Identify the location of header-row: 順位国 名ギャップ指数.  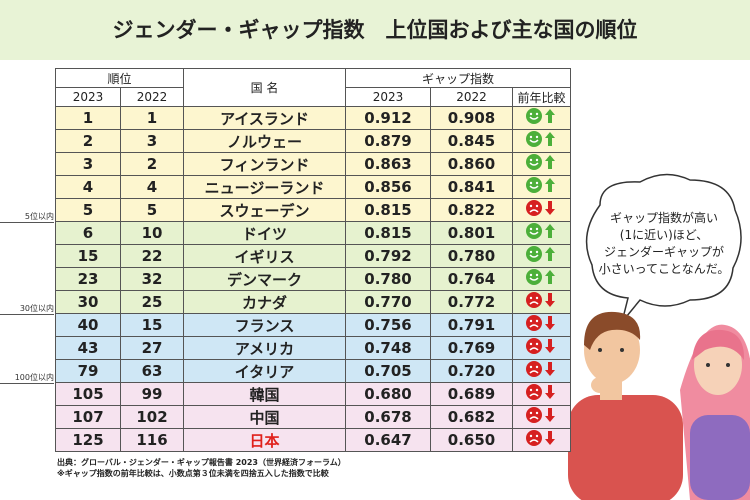
(313, 87).